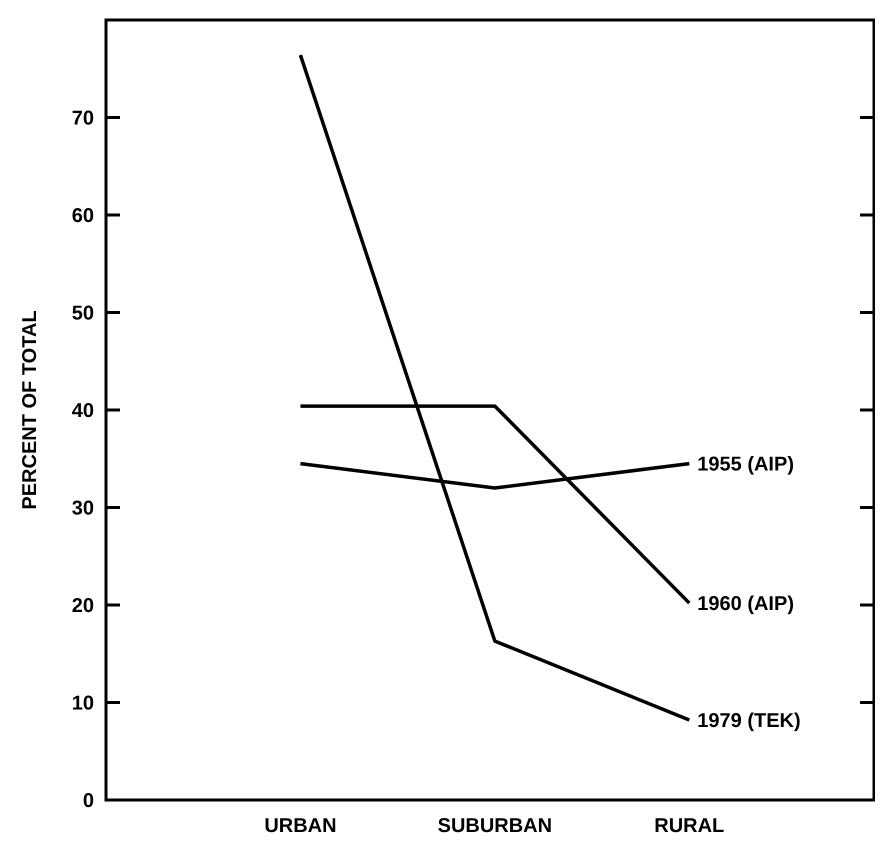  Describe the element at coordinates (83, 703) in the screenshot. I see `y-tick-label: 10` at that location.